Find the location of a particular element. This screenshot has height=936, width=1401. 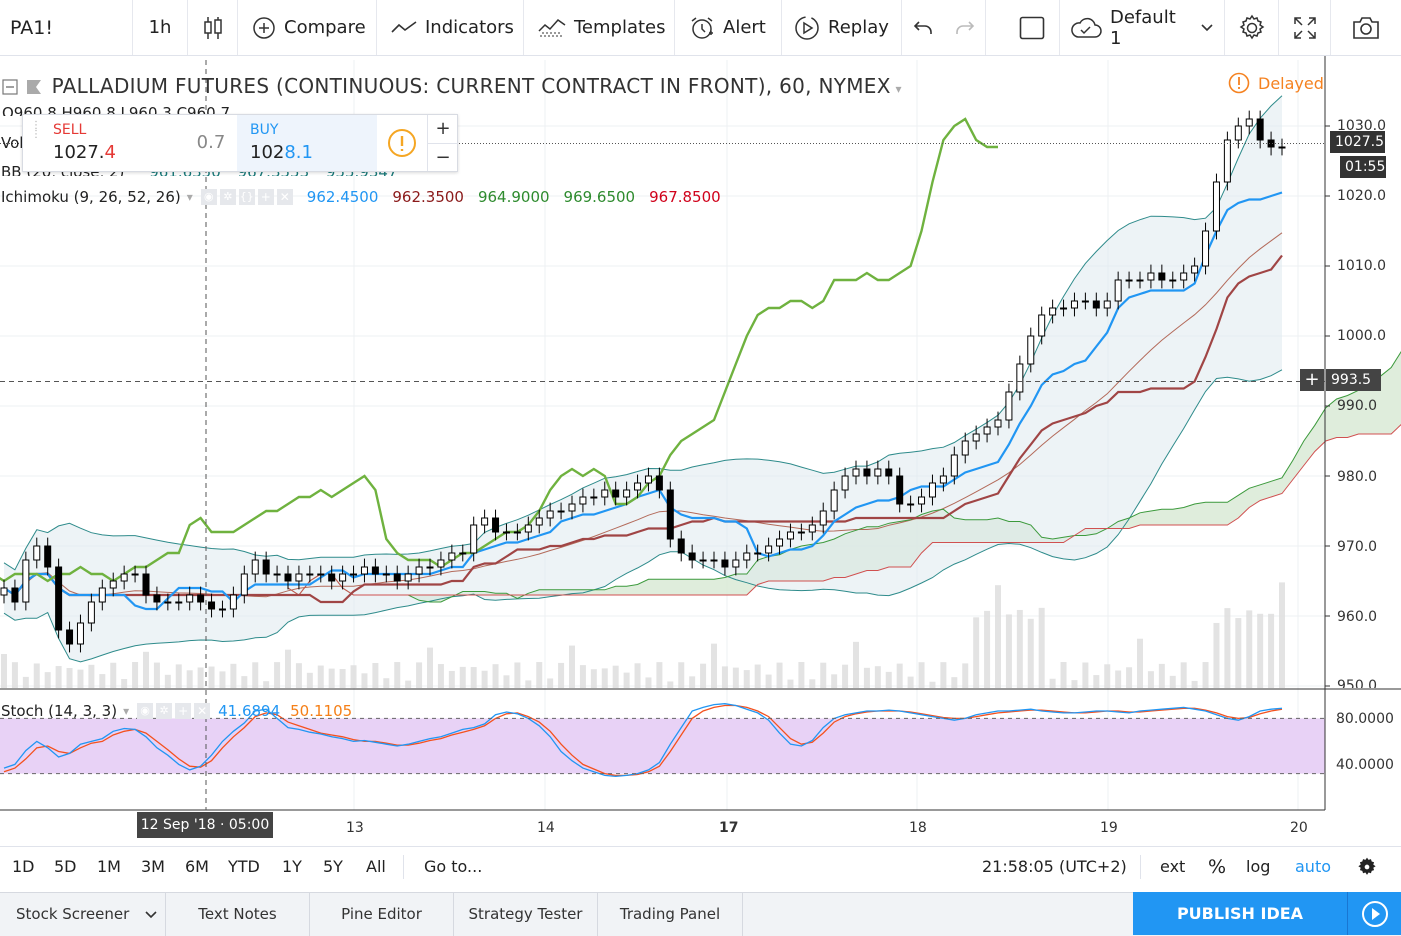

sell-button: ⋮ ⋮ SELL 1027.4 is located at coordinates (104, 143).